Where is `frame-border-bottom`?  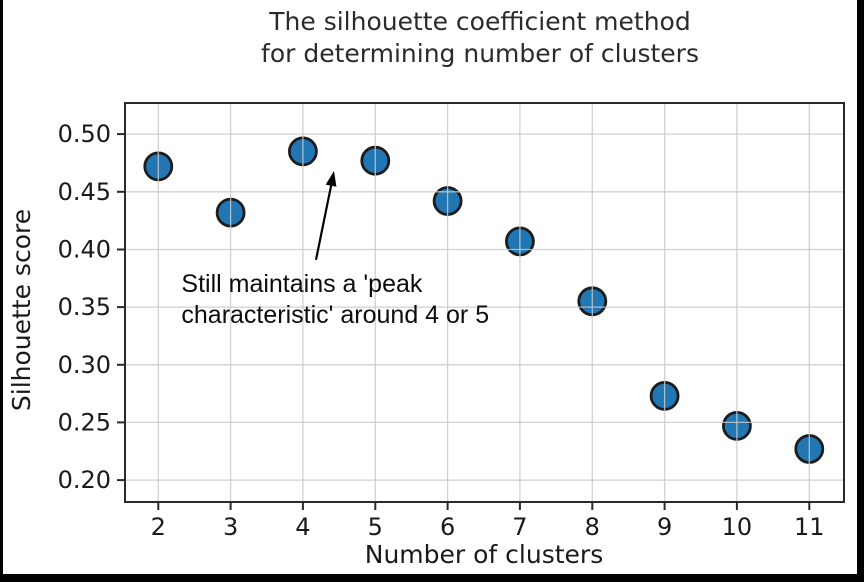
frame-border-bottom is located at coordinates (432, 578).